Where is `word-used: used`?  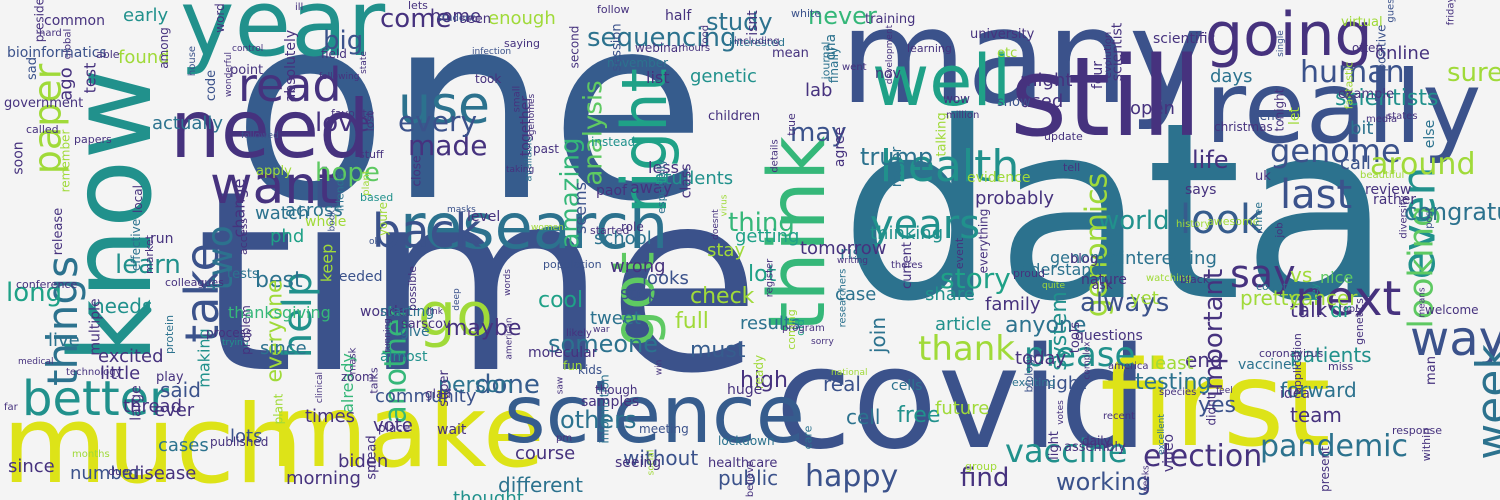 word-used: used is located at coordinates (1042, 101).